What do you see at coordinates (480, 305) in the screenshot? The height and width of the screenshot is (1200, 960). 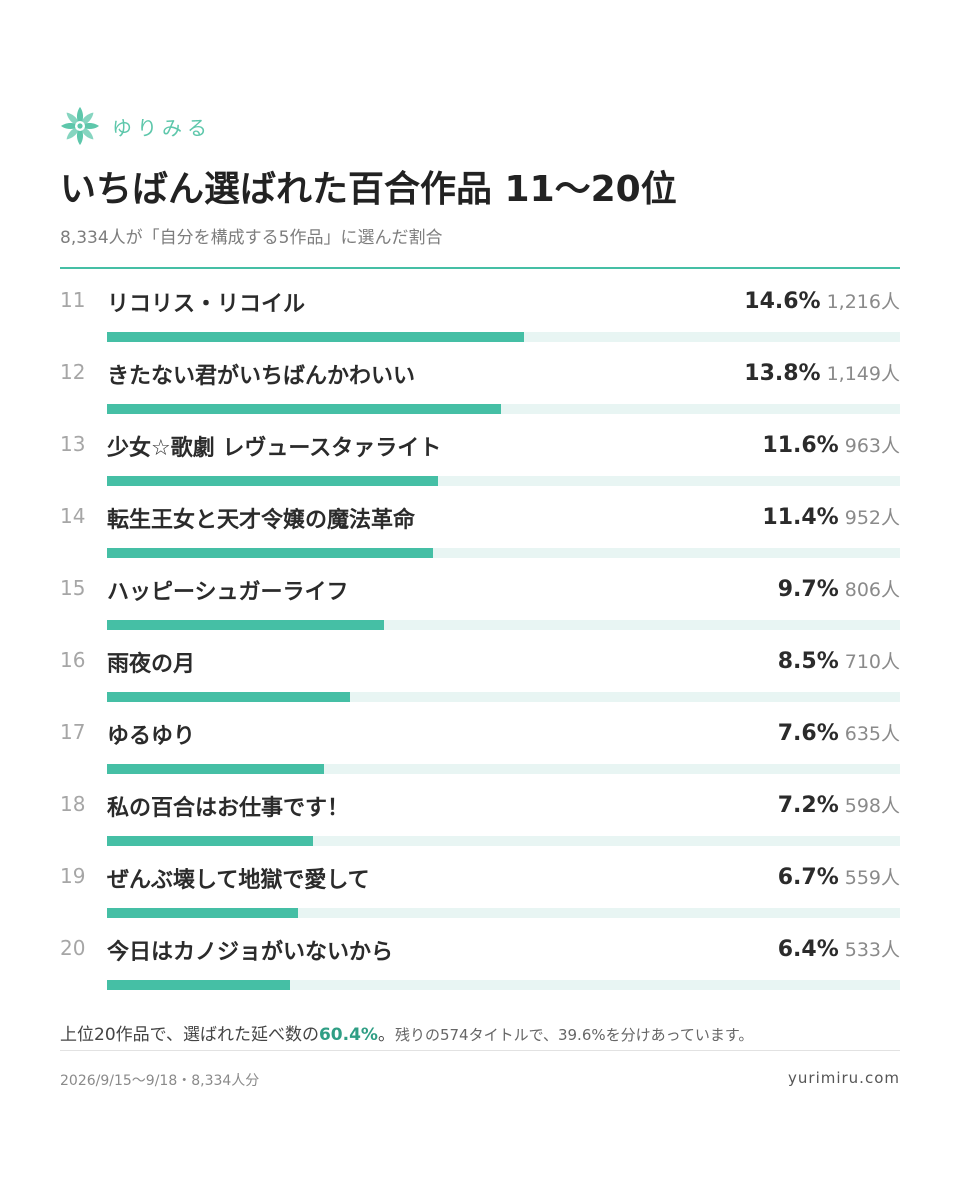 I see `chart-row: 11 リコリス・リコイル 14.6% 1,216人` at bounding box center [480, 305].